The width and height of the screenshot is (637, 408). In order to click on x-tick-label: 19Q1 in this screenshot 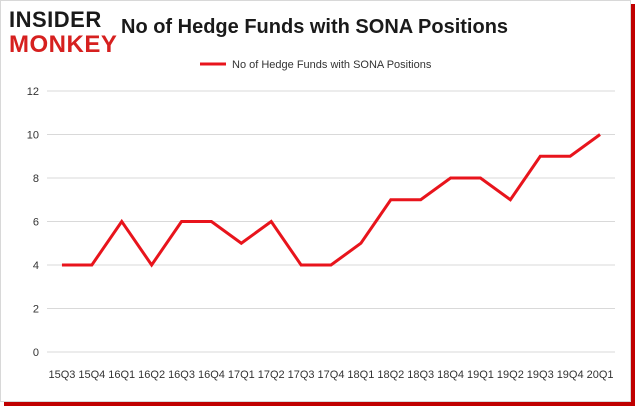, I will do `click(480, 375)`.